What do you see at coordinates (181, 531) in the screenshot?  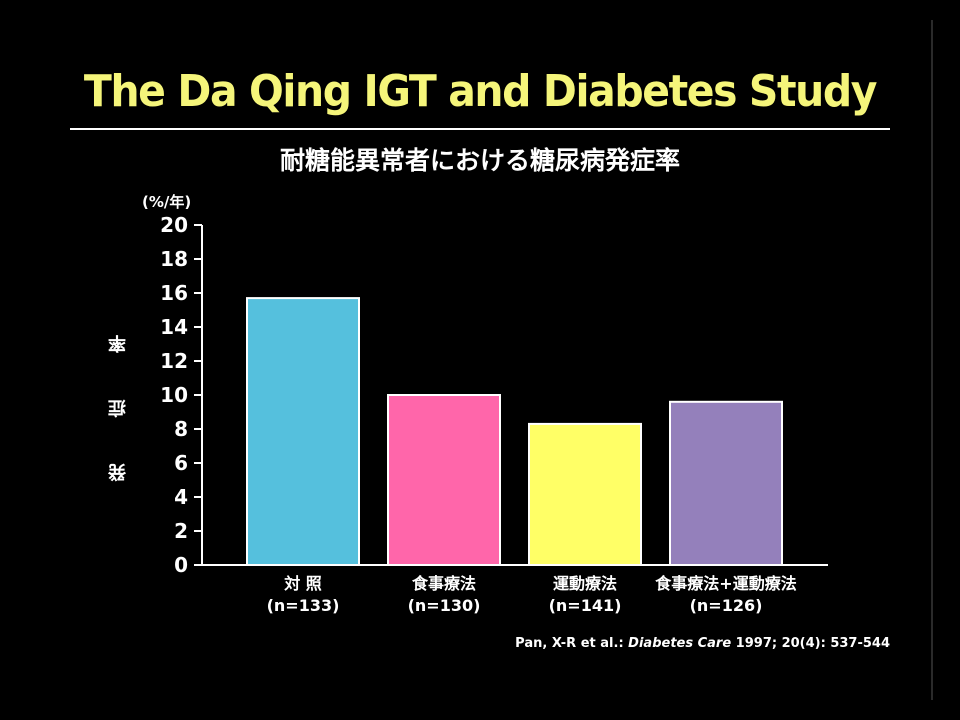 I see `y-tick-label: 2` at bounding box center [181, 531].